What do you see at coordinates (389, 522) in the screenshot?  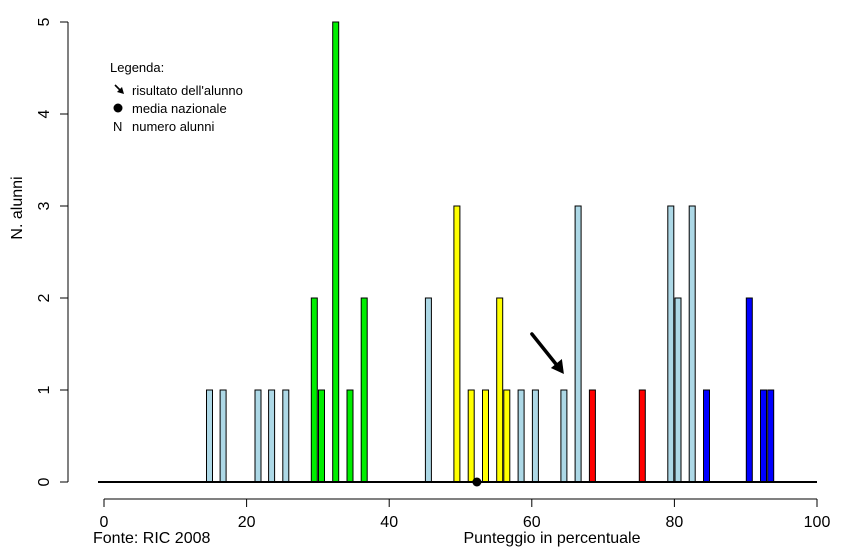 I see `x-tick-label-2: 40` at bounding box center [389, 522].